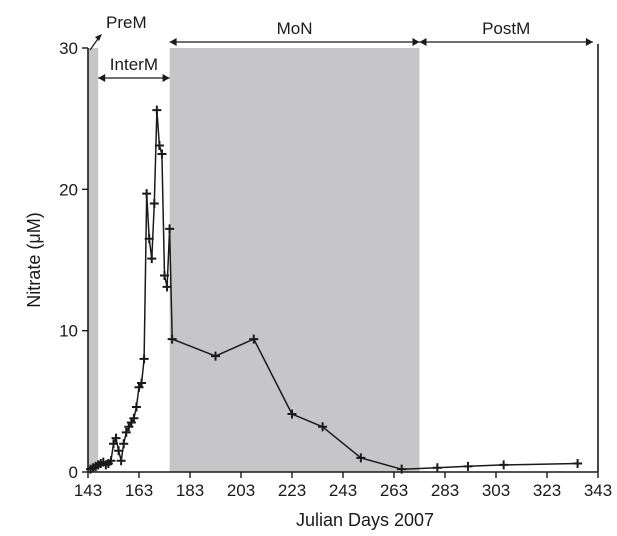 This screenshot has width=617, height=536. What do you see at coordinates (295, 28) in the screenshot?
I see `mon-label: MoN` at bounding box center [295, 28].